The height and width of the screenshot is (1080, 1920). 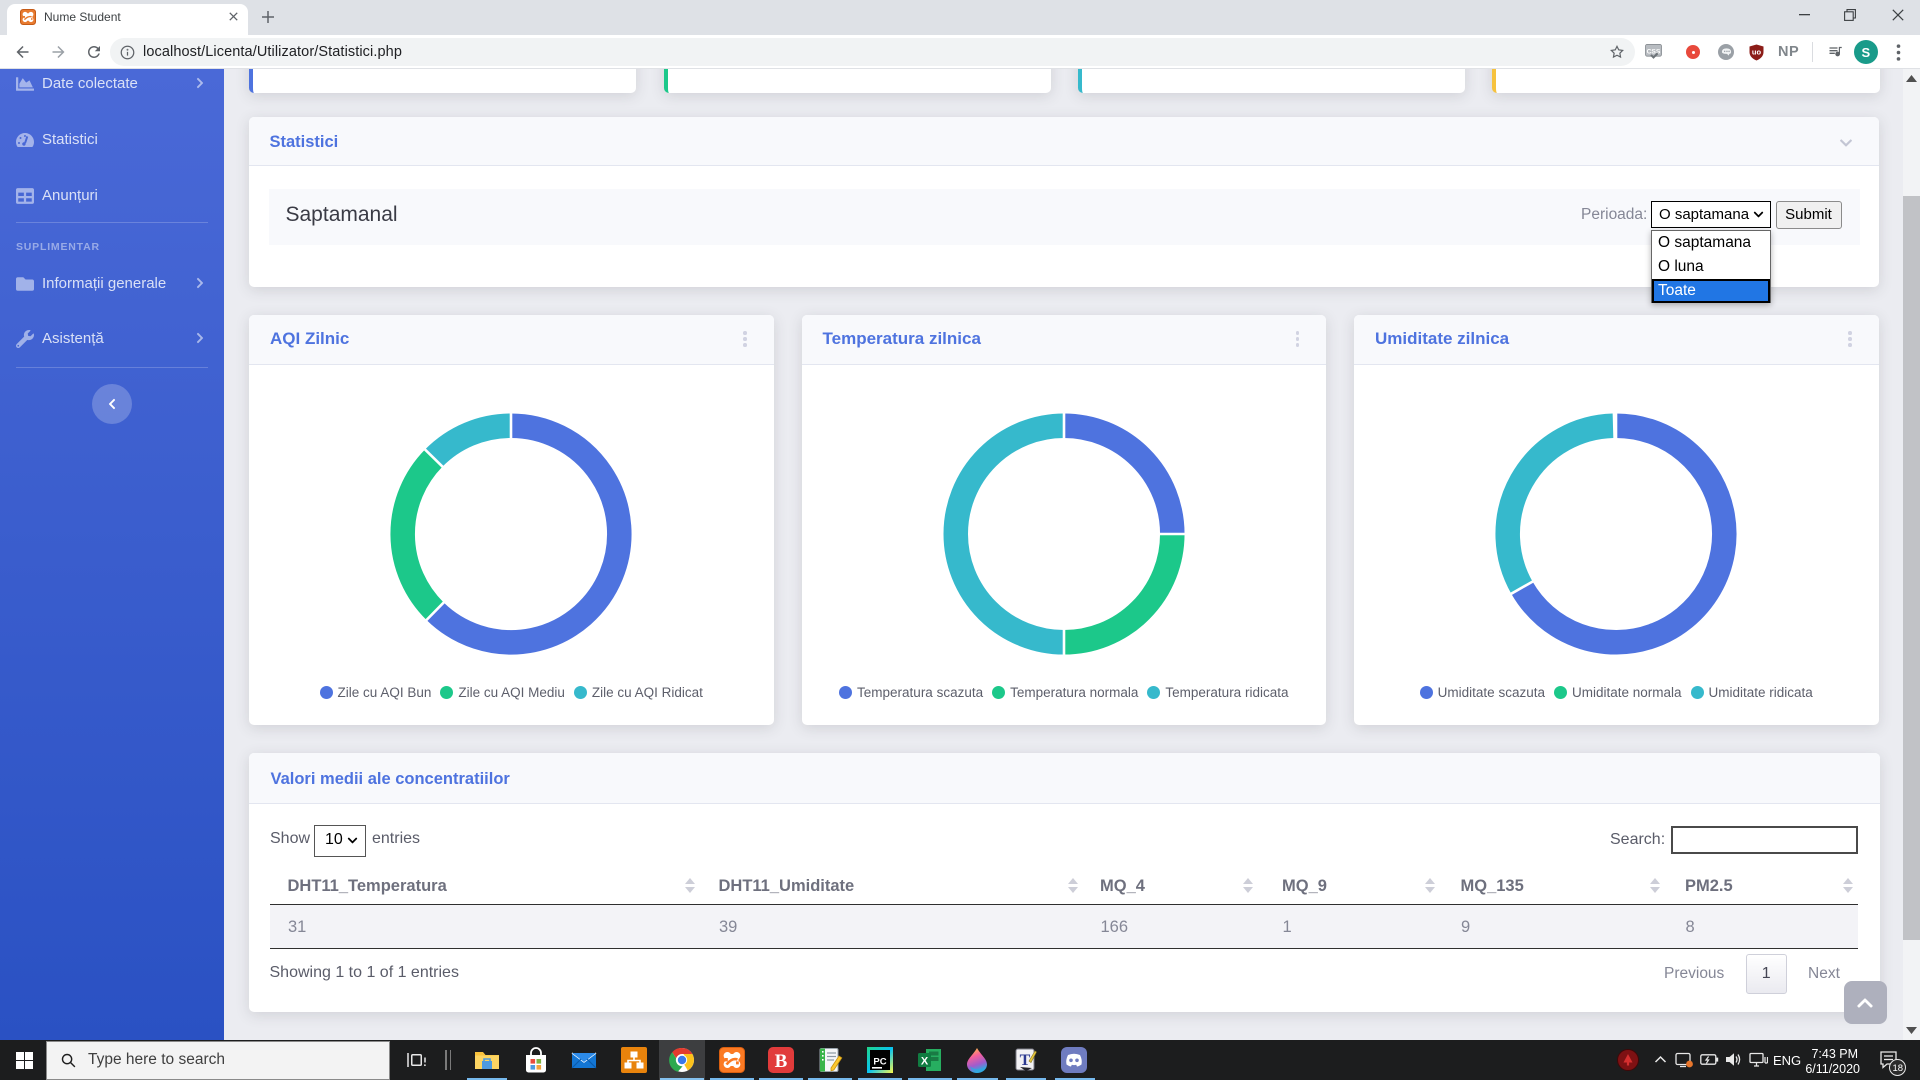 I want to click on svg-text: uo, so click(x=1757, y=51).